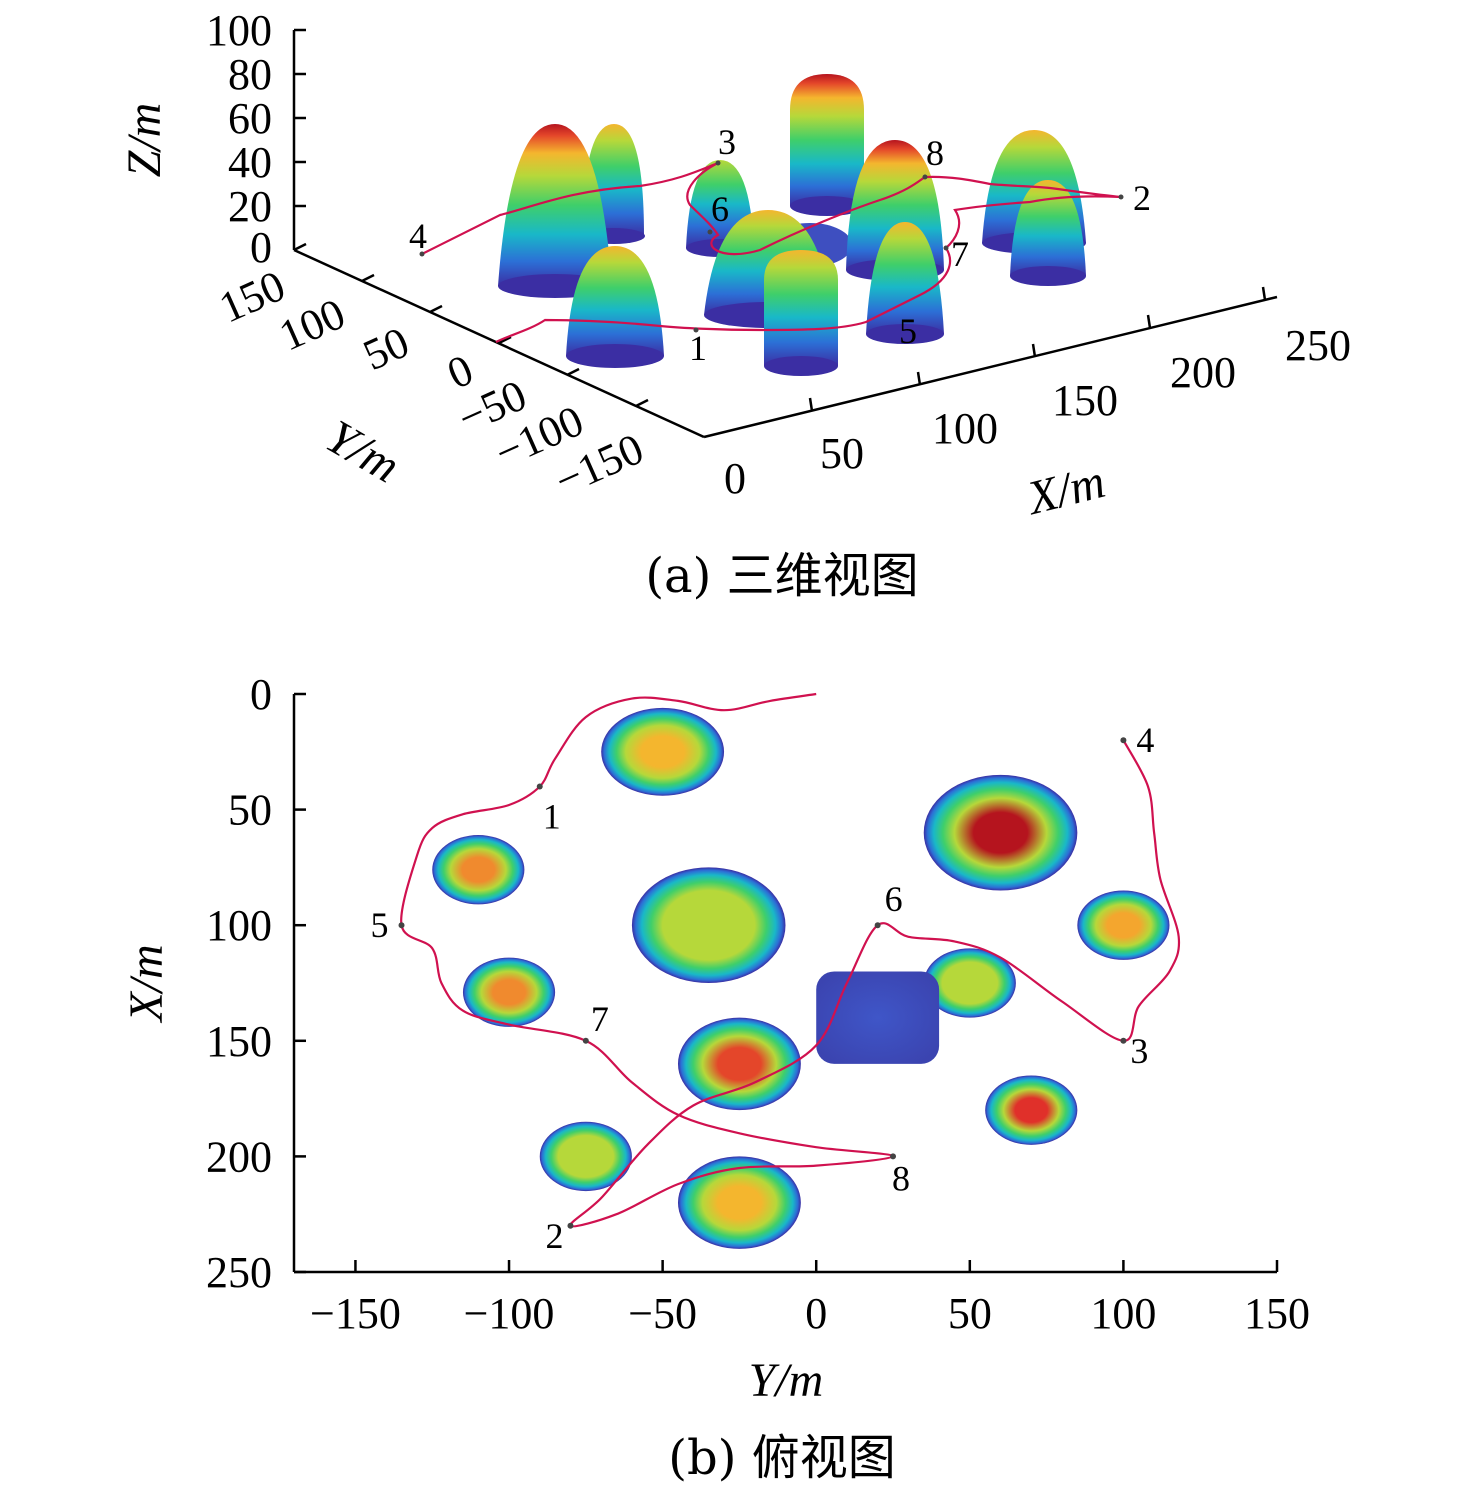  I want to click on waypoint-label: 7, so click(600, 1019).